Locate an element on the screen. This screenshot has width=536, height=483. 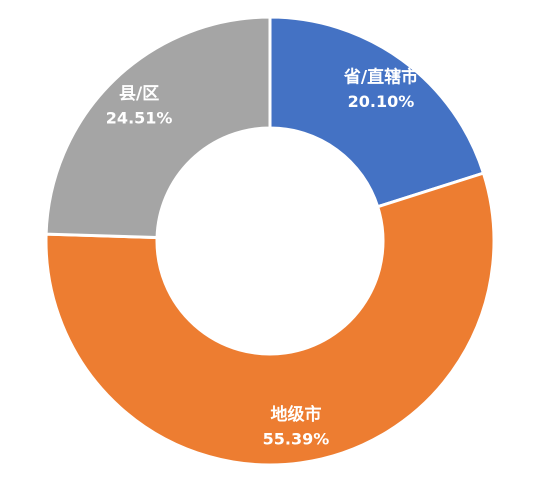
slice-label-2: 县/区 is located at coordinates (139, 94).